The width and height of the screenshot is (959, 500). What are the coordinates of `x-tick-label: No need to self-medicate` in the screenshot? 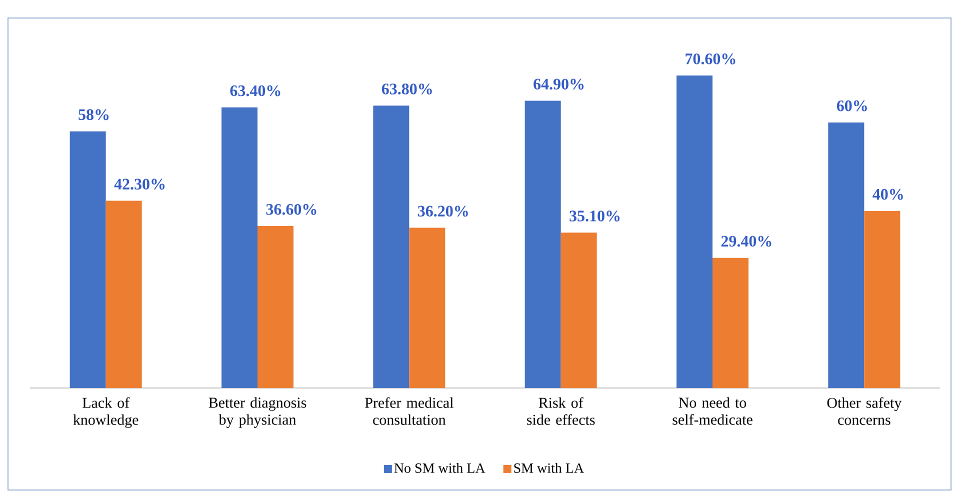 It's located at (712, 411).